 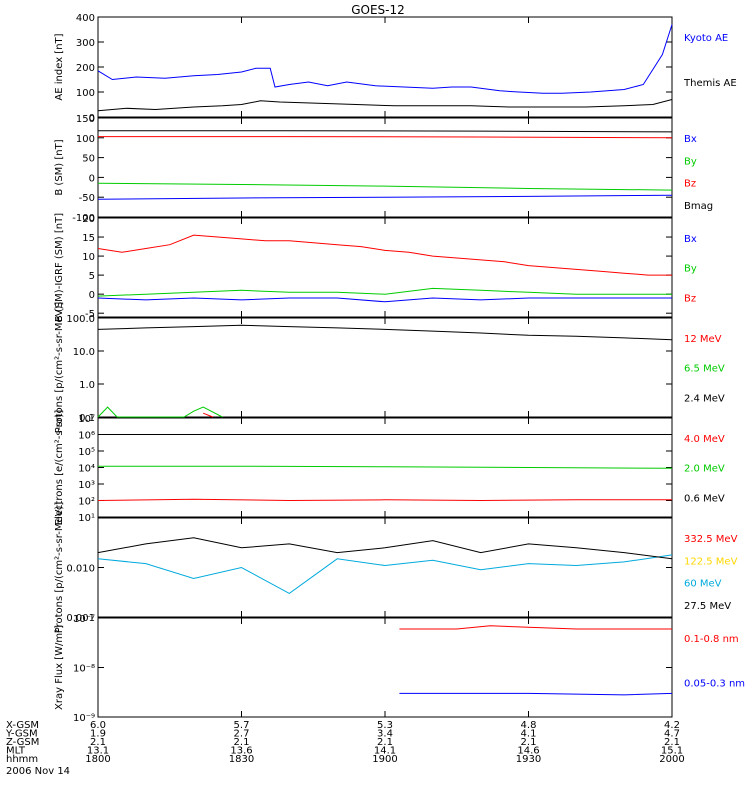 What do you see at coordinates (385, 751) in the screenshot?
I see `footer-value: 14.1` at bounding box center [385, 751].